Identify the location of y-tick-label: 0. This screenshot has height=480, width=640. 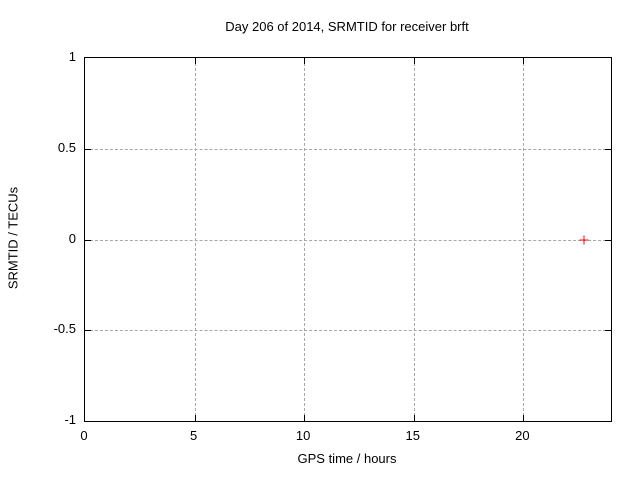
(72, 238).